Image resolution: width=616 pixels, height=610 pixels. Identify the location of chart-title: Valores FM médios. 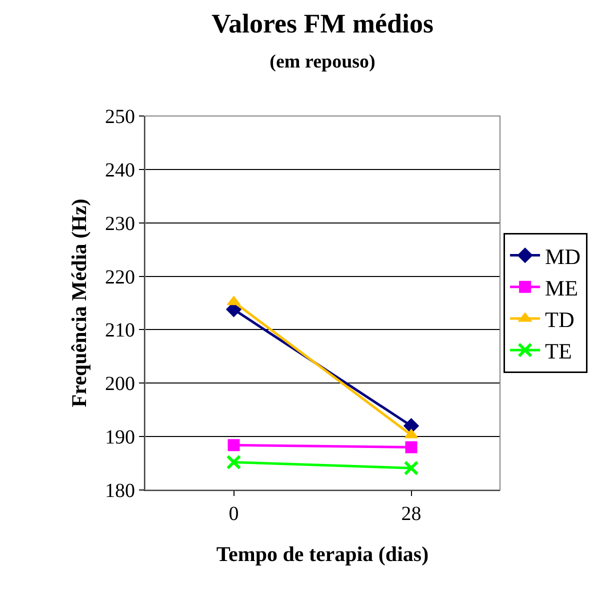
(323, 23).